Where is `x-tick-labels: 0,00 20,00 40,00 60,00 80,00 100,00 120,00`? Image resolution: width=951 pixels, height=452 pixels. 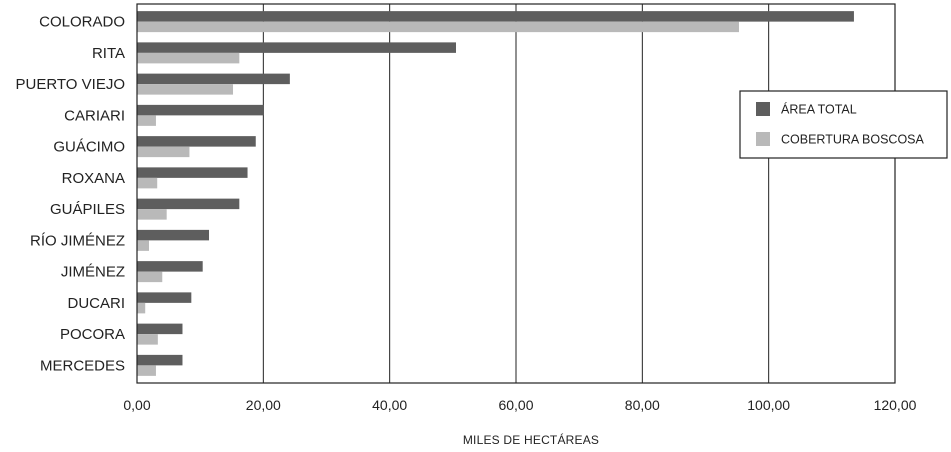
x-tick-labels: 0,00 20,00 40,00 60,00 80,00 100,00 120,00 is located at coordinates (519, 405).